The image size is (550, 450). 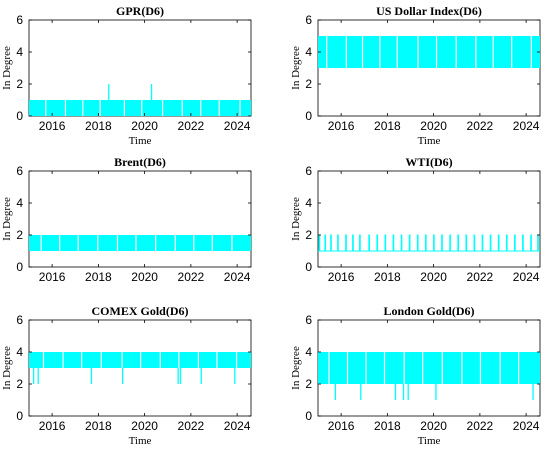 What do you see at coordinates (428, 311) in the screenshot?
I see `chart-title: London Gold(D6)` at bounding box center [428, 311].